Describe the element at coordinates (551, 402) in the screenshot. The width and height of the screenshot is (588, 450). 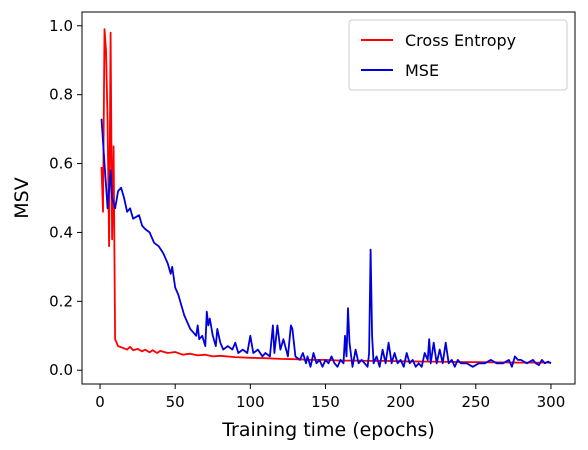
I see `x-tick-label: 300` at that location.